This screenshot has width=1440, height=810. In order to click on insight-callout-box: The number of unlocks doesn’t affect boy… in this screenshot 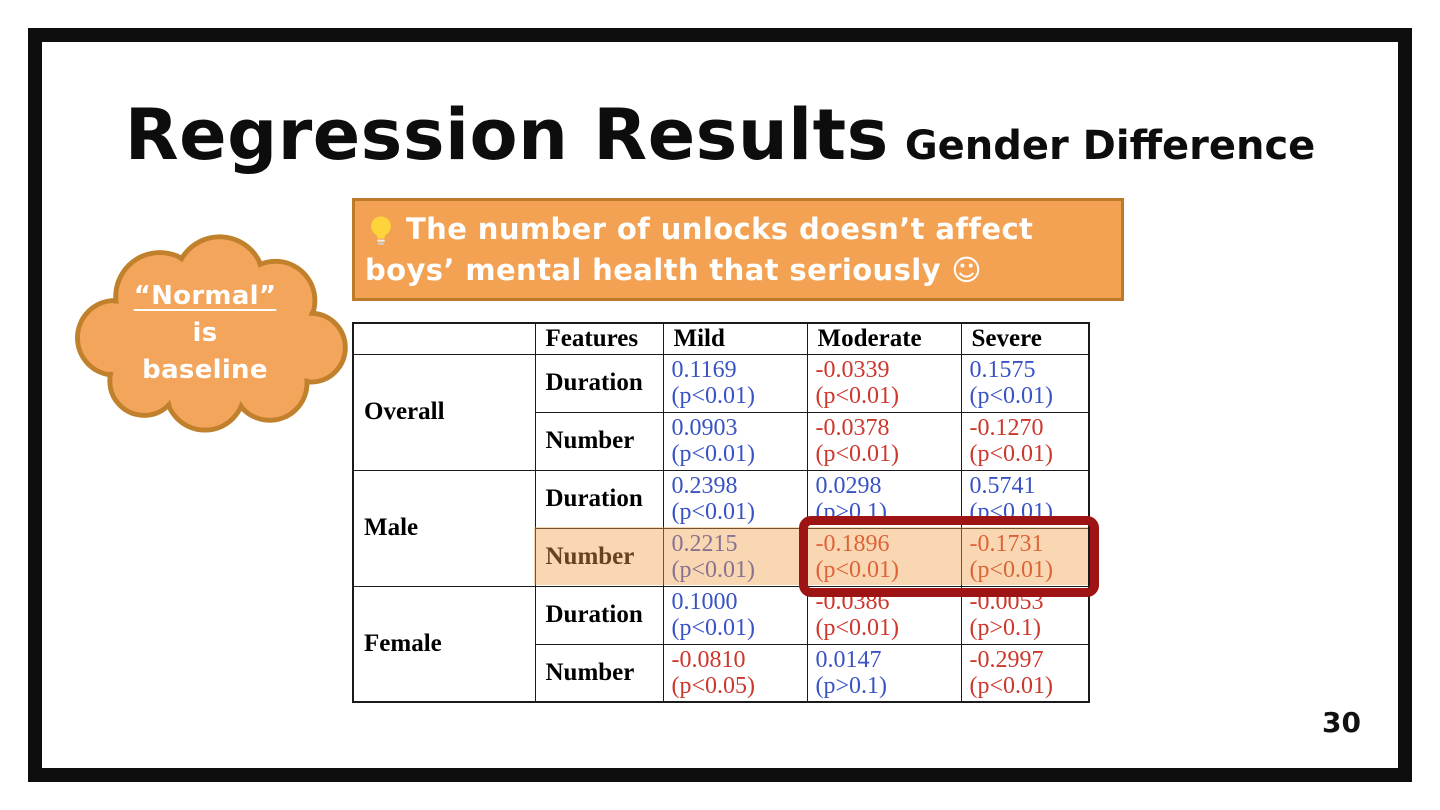, I will do `click(738, 249)`.